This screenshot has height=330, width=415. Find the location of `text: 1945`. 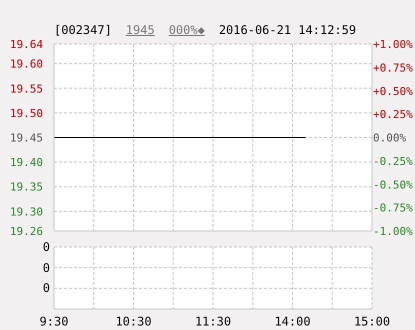

text: 1945 is located at coordinates (140, 30).